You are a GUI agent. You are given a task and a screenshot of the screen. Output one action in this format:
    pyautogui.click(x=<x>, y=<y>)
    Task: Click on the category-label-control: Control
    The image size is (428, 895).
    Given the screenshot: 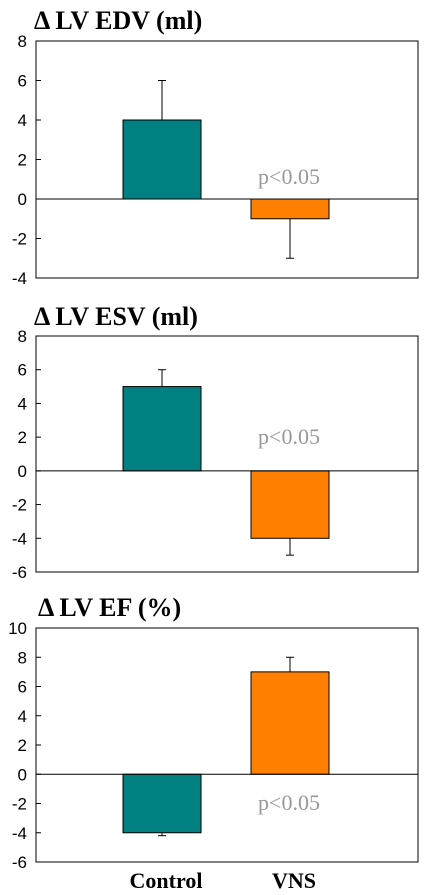 What is the action you would take?
    pyautogui.click(x=166, y=880)
    